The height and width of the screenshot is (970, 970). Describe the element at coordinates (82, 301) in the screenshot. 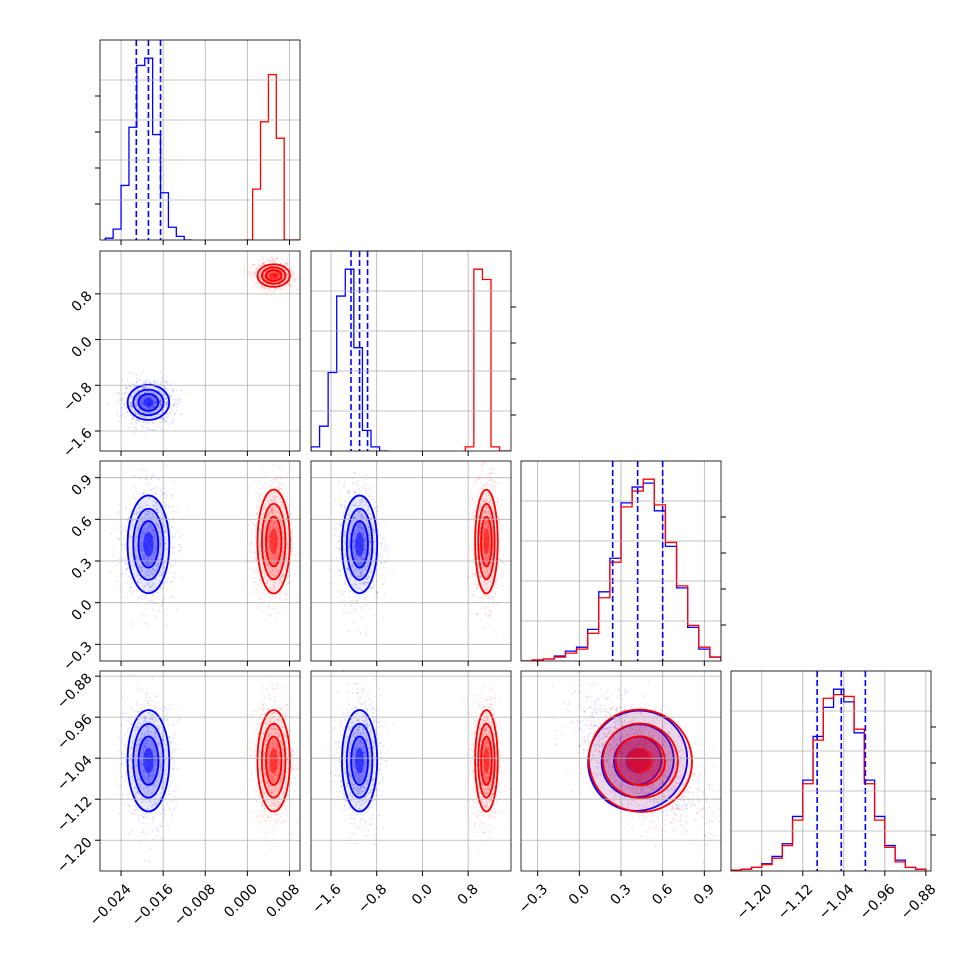

I see `ytick-label-1-3: 0.8` at that location.